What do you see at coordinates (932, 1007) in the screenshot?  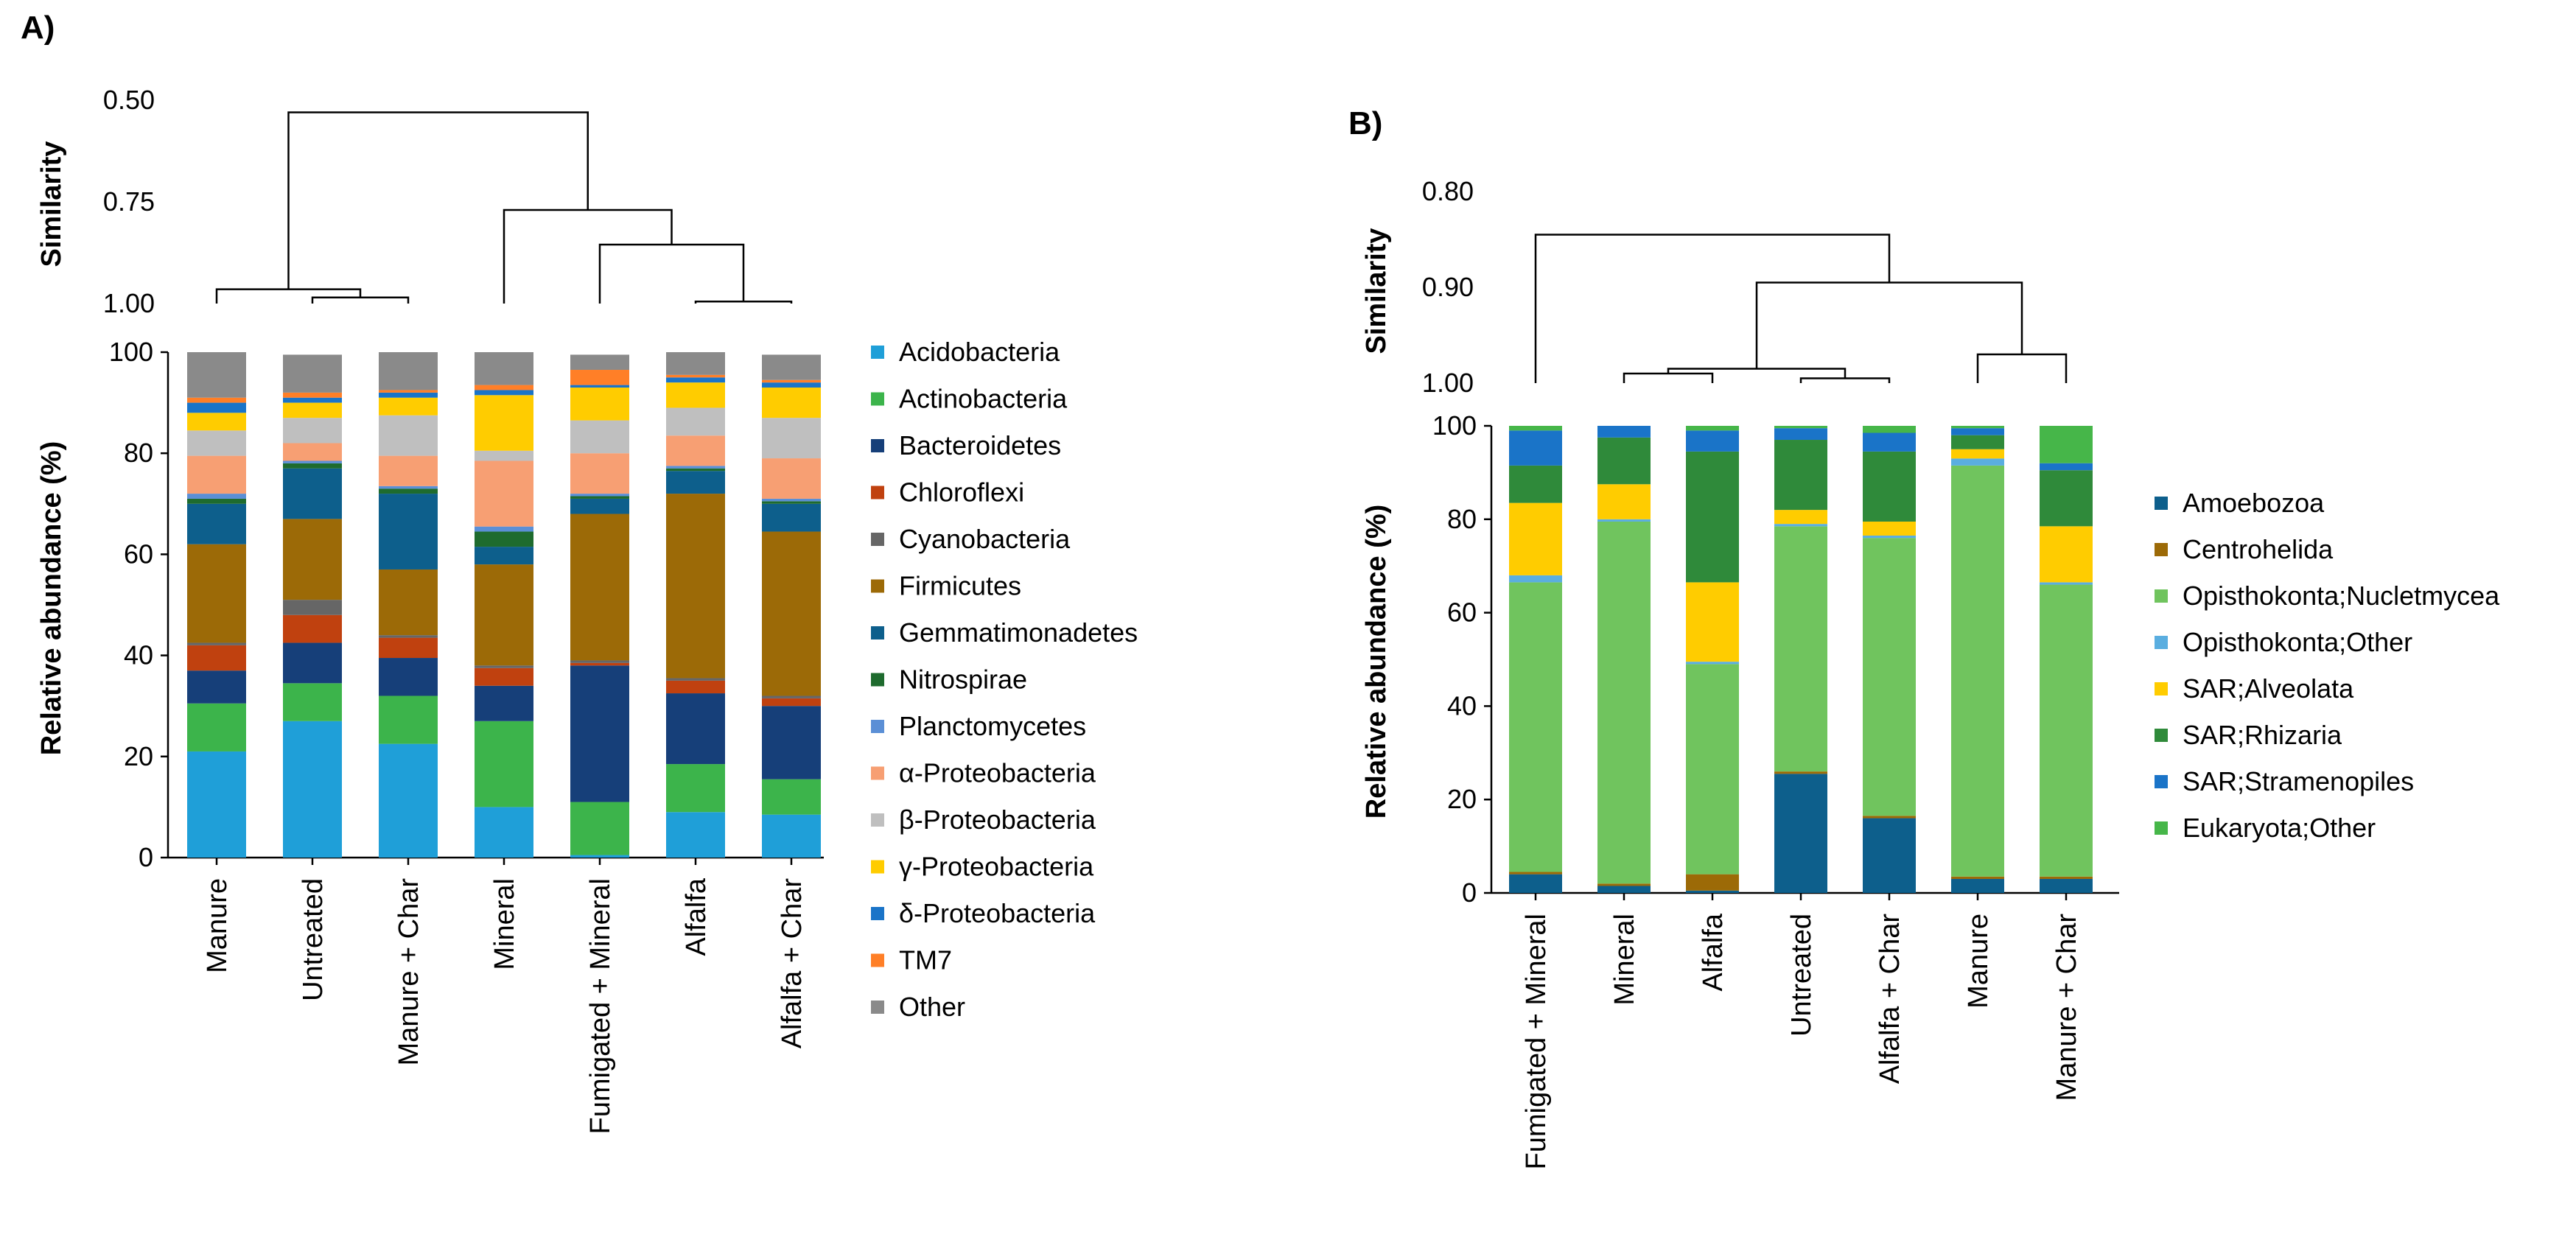 I see `panel-a-legend-label-other: Other` at bounding box center [932, 1007].